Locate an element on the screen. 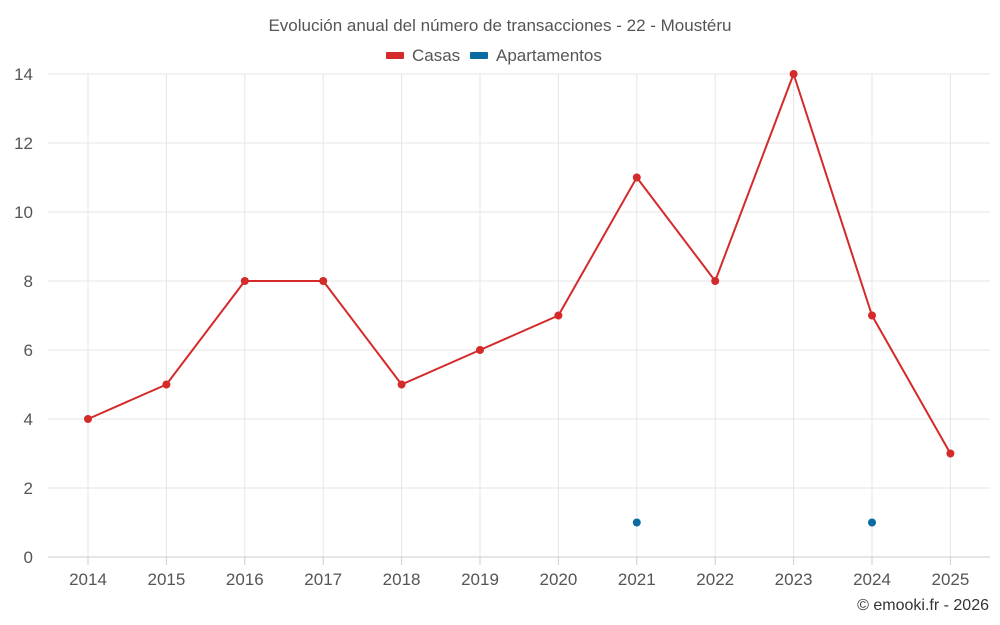 This screenshot has height=625, width=1000. legend-swatch-apartamentos is located at coordinates (479, 55).